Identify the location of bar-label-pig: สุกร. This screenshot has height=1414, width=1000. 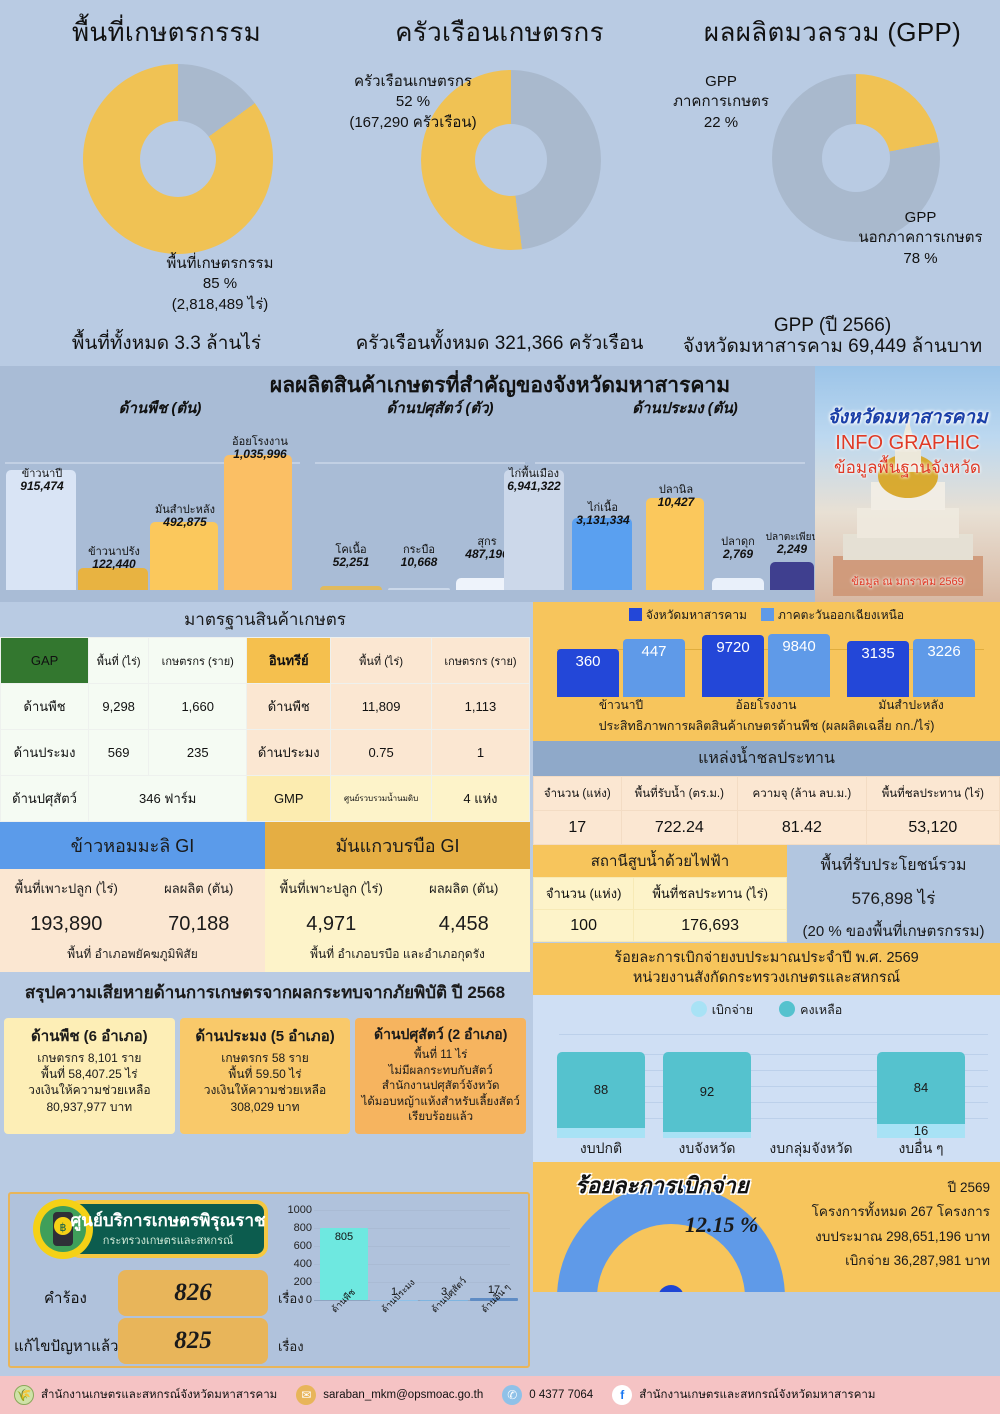
(487, 542).